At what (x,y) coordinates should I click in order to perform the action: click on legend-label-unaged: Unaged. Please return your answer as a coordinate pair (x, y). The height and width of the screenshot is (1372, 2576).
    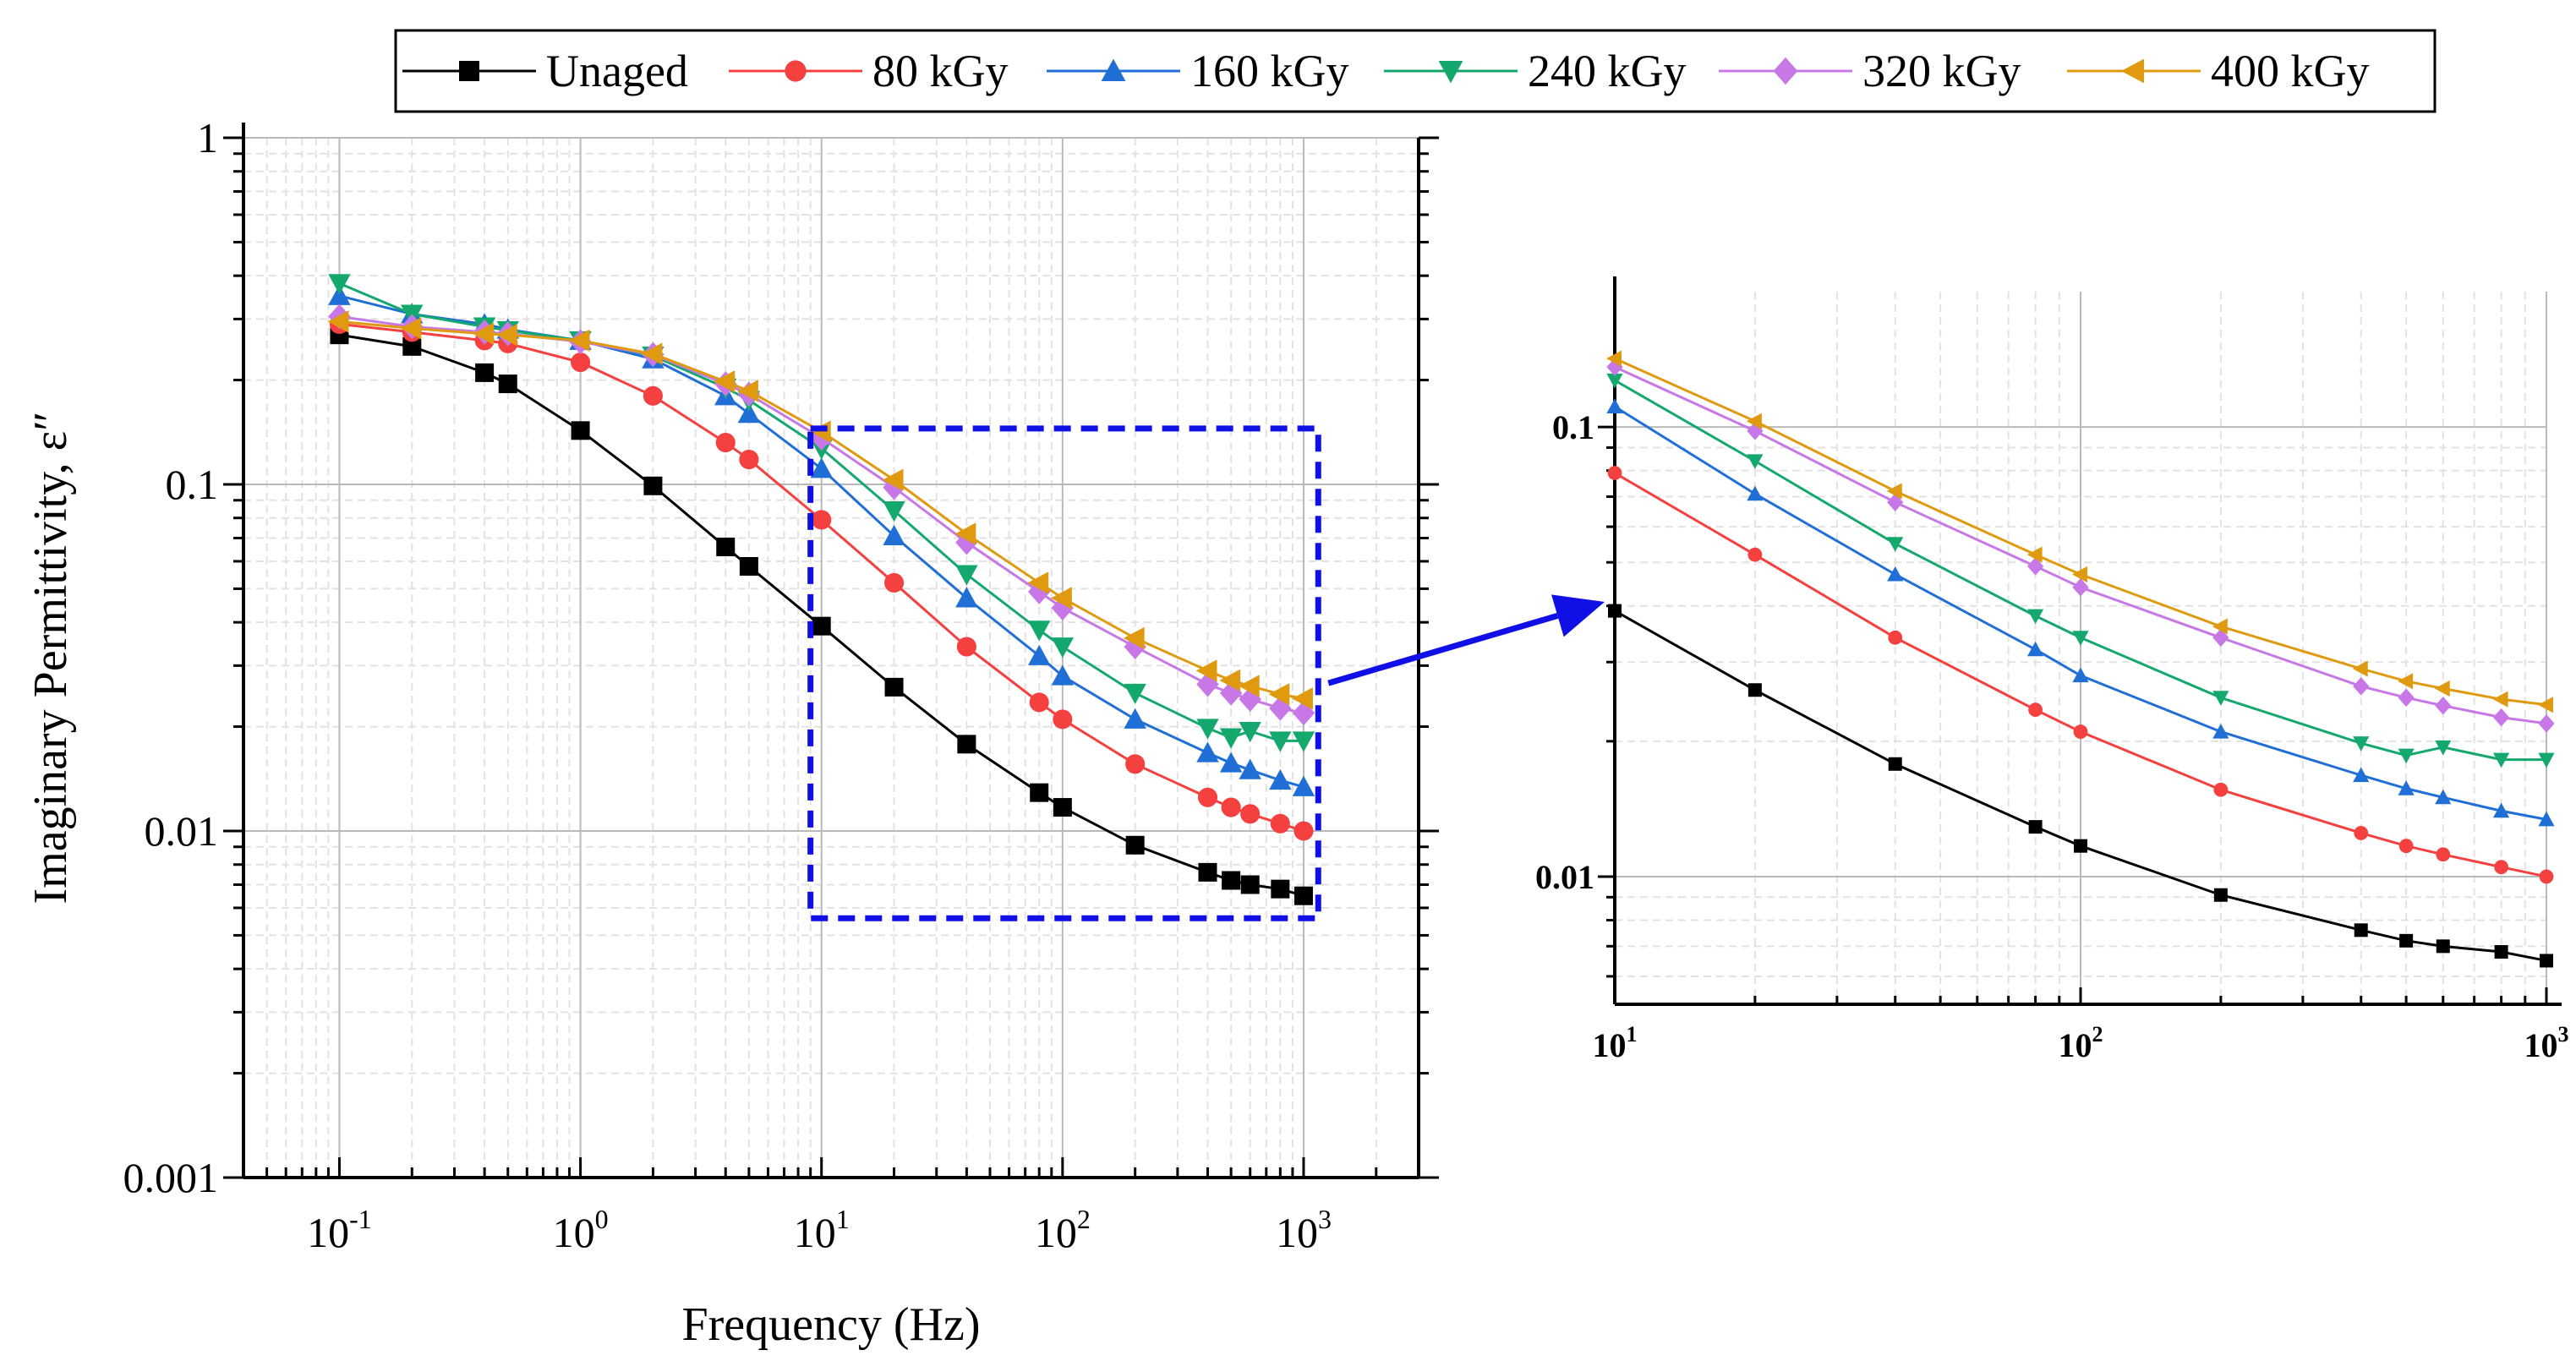
    Looking at the image, I should click on (617, 71).